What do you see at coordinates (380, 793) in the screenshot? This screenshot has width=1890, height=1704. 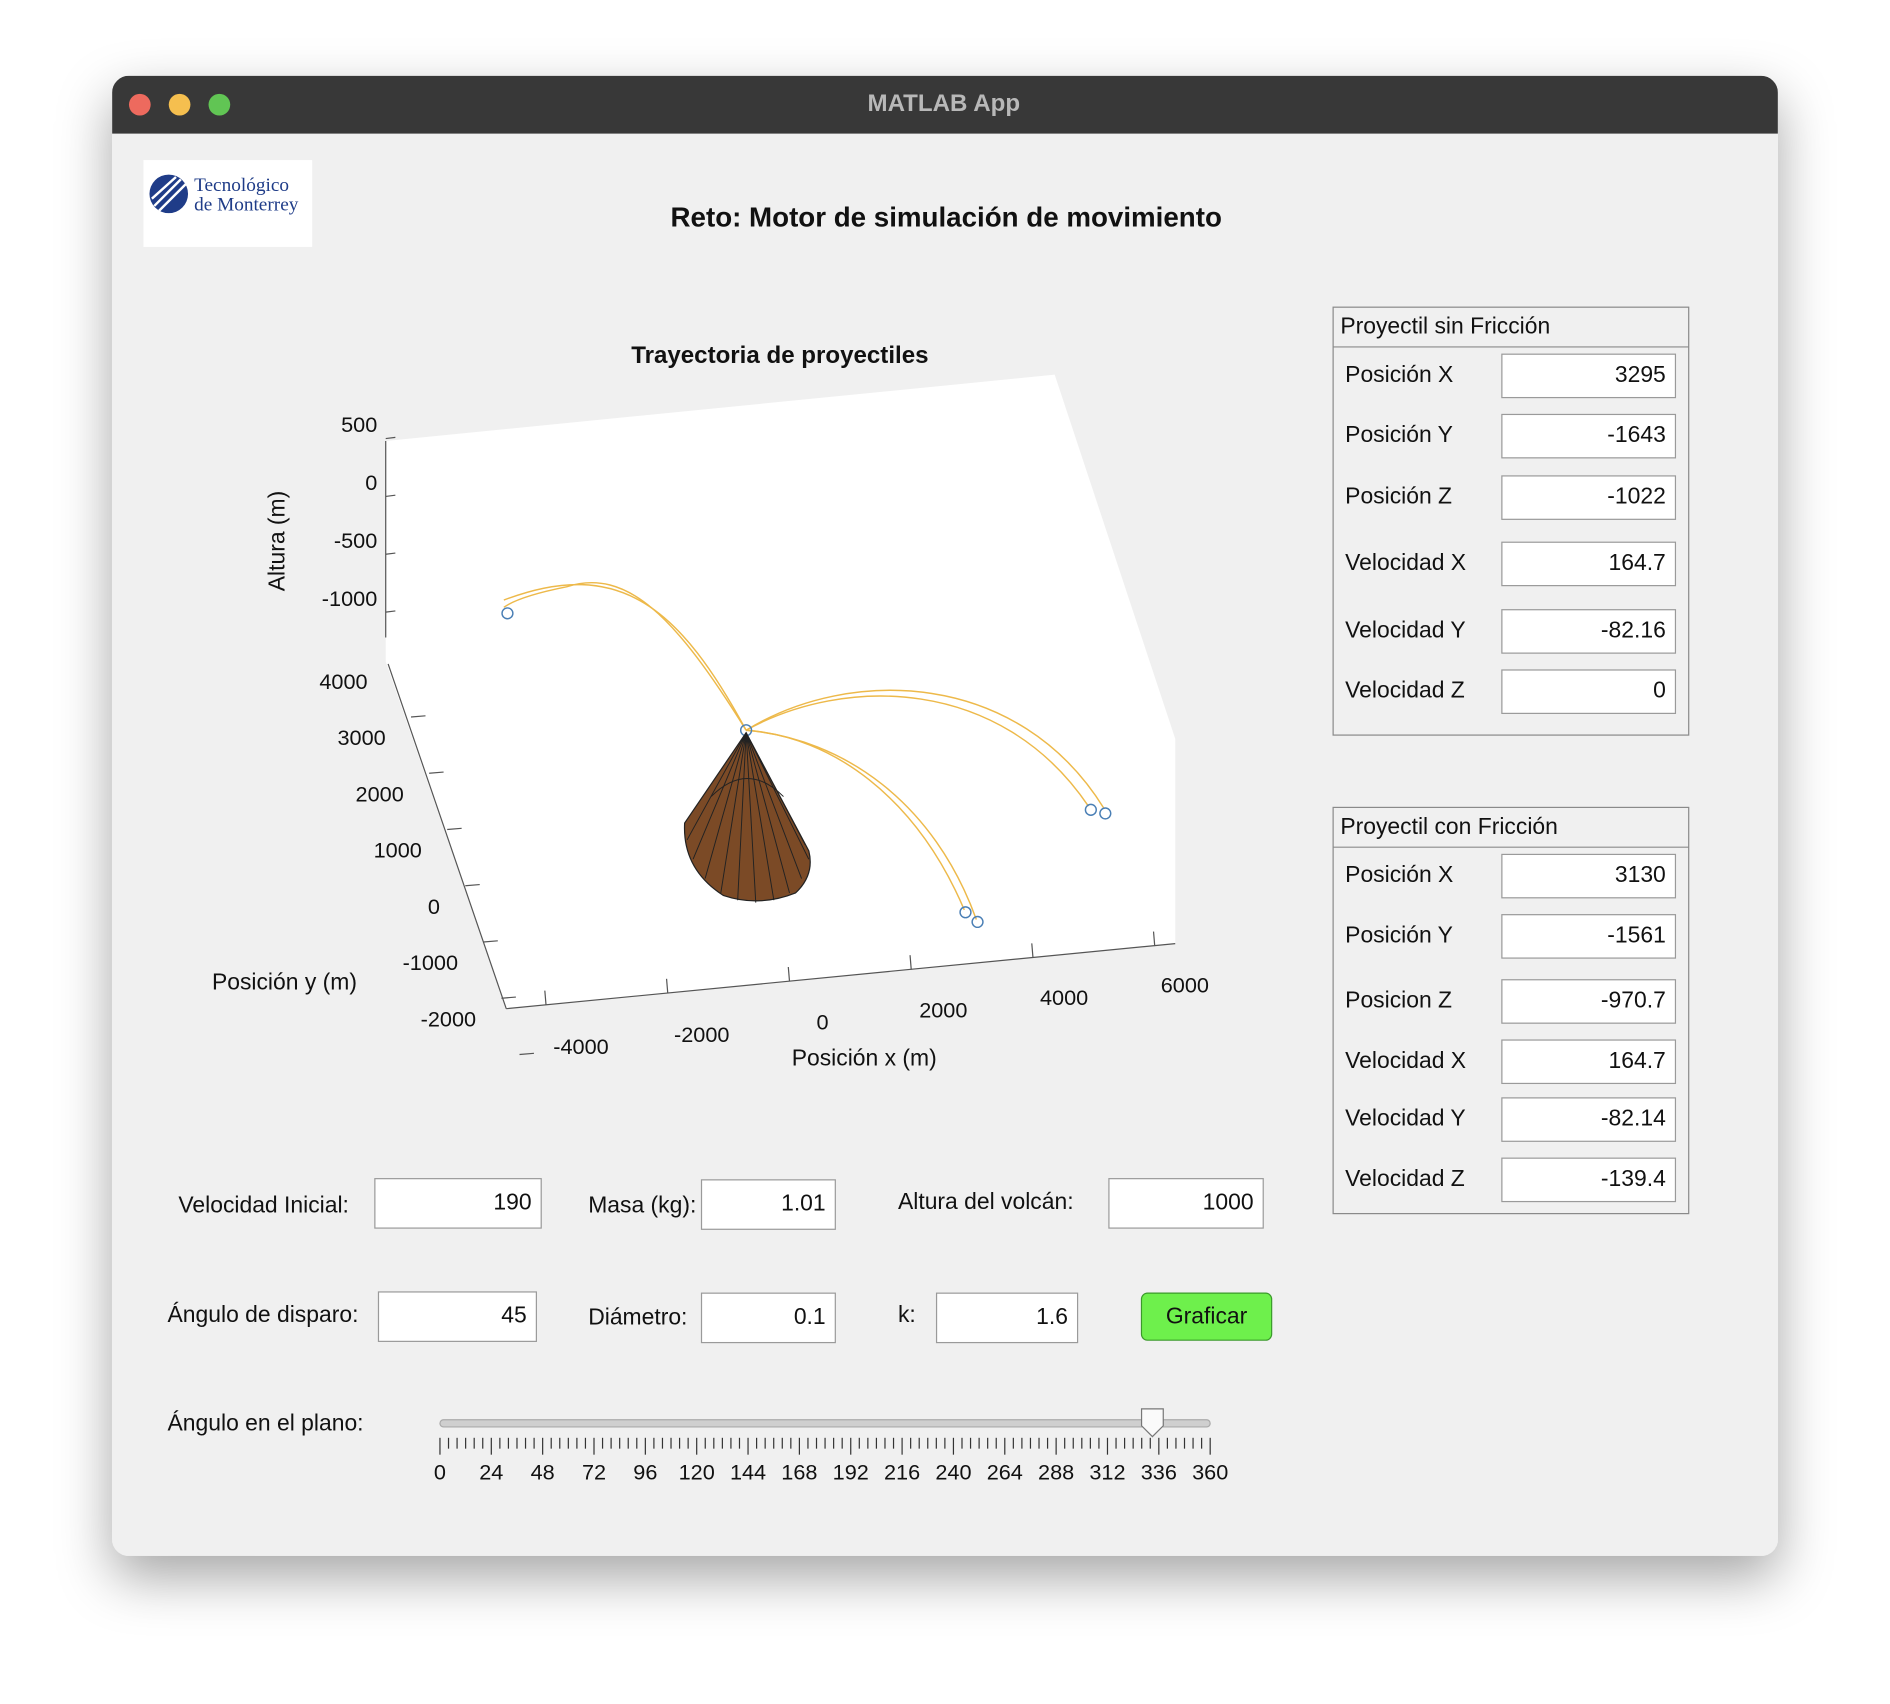 I see `y-tick-label: 2000` at bounding box center [380, 793].